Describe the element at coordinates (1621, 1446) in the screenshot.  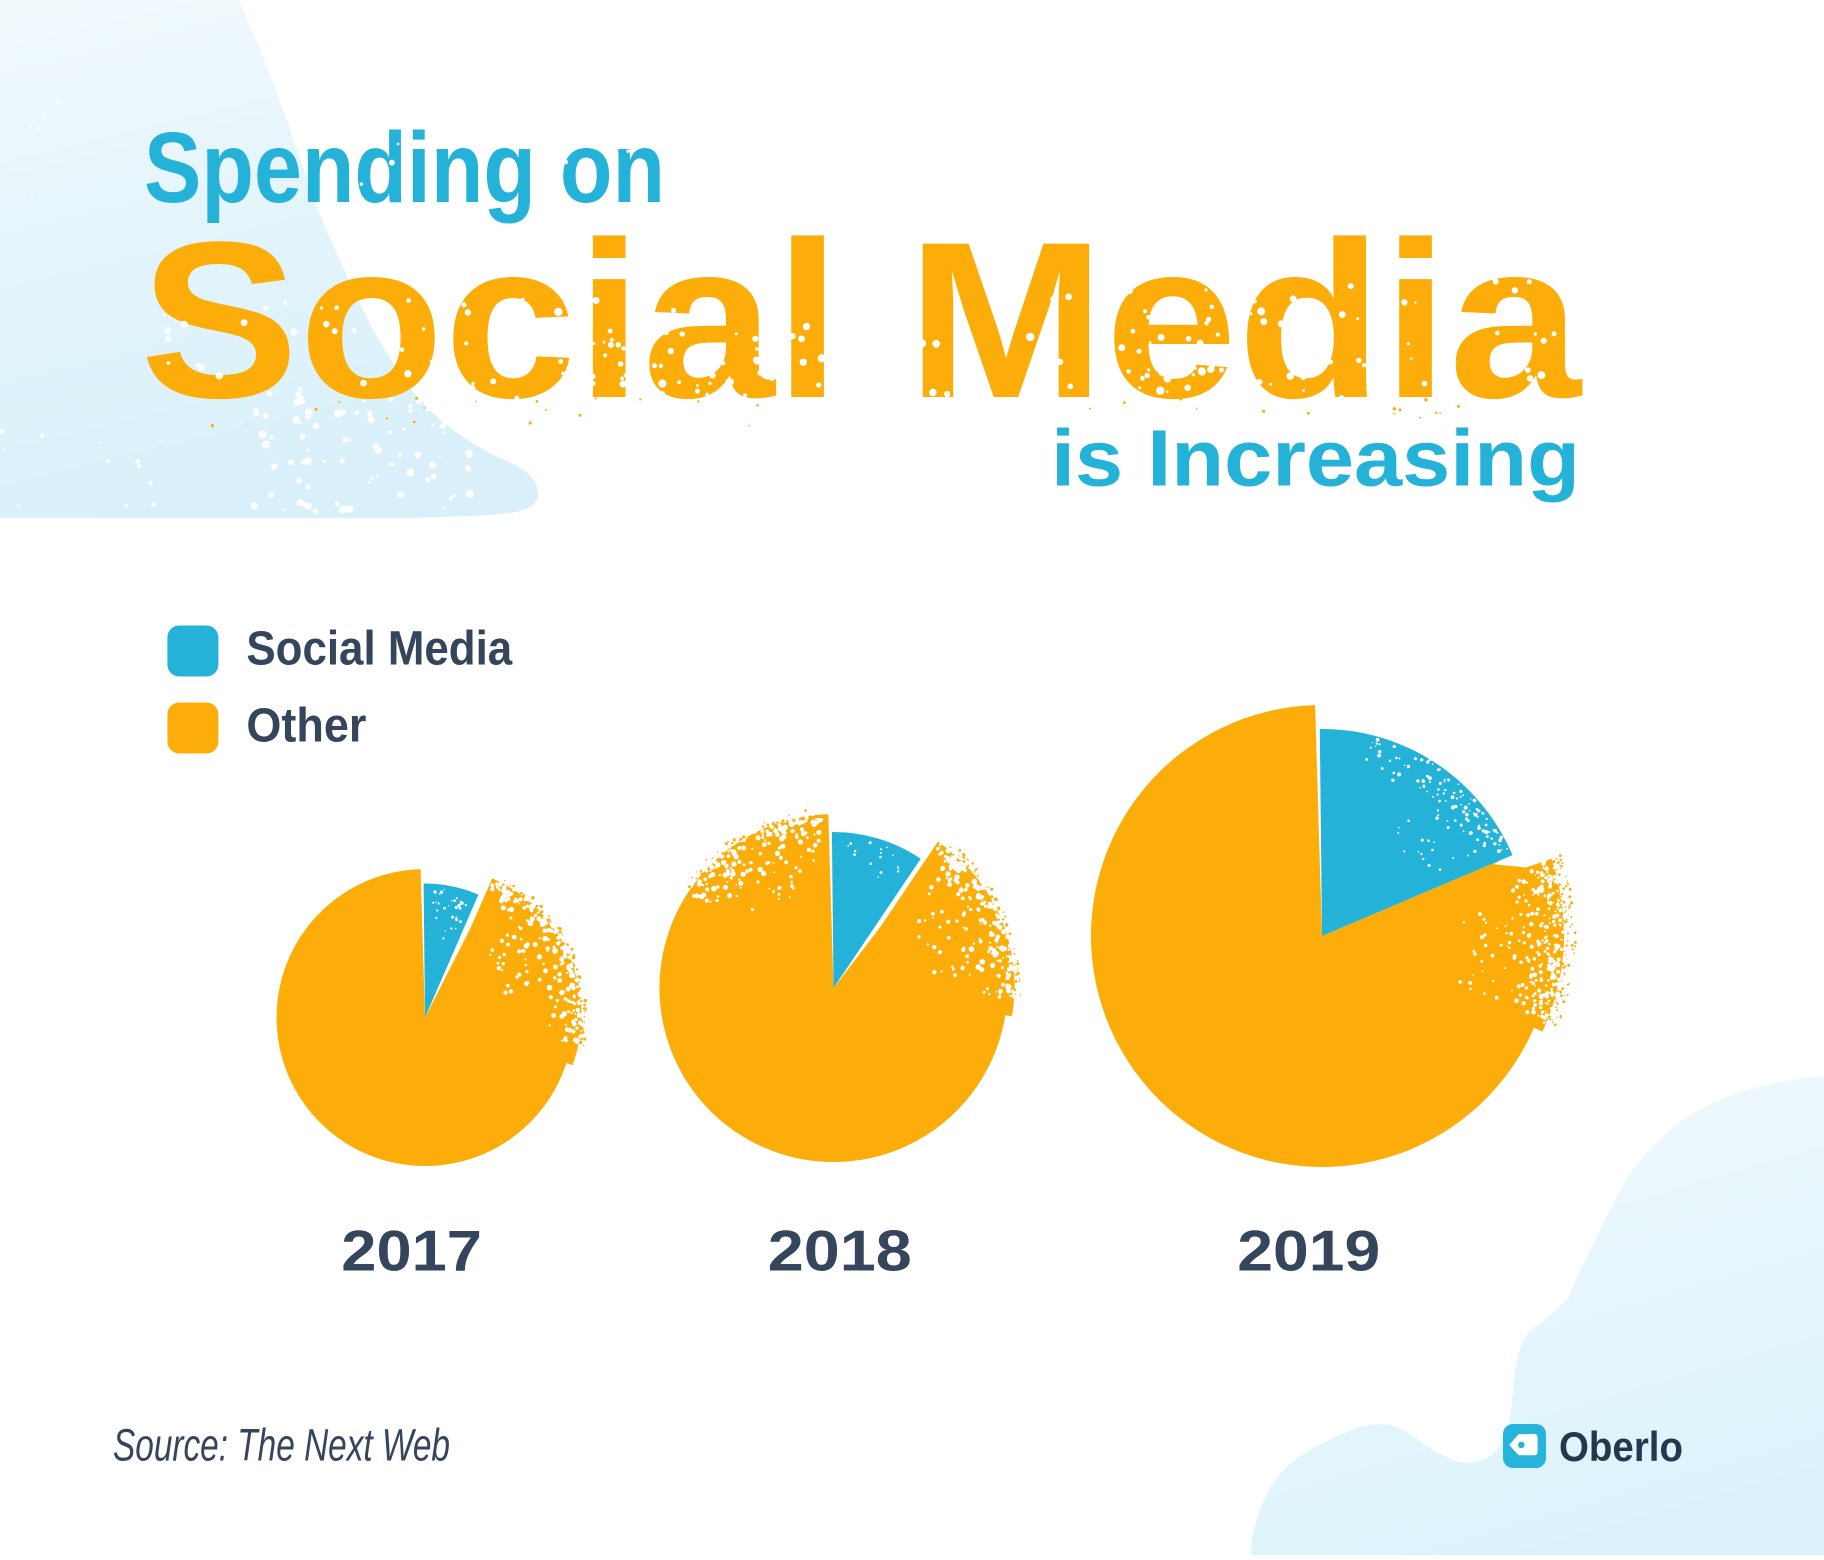
I see `svg-text: Oberlo` at that location.